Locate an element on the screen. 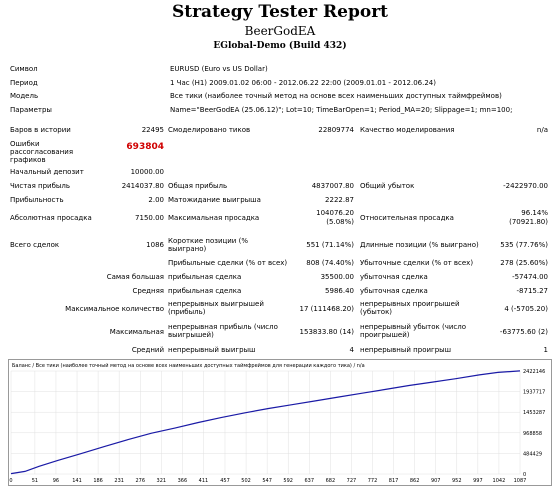  quality-value: n/a is located at coordinates (542, 130).